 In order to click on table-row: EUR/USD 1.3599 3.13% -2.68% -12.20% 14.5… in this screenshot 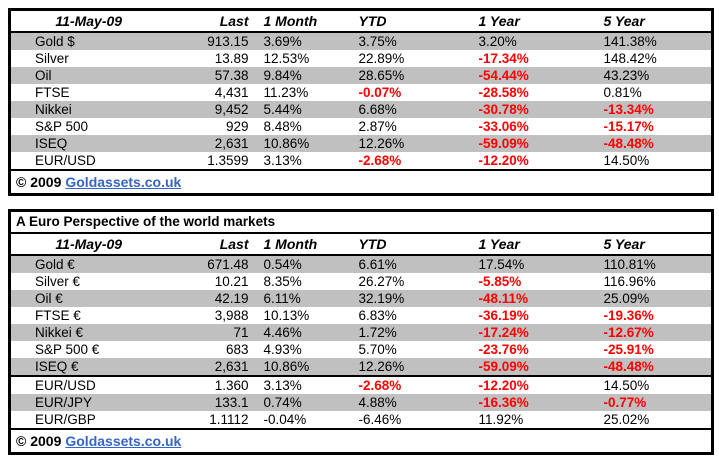, I will do `click(361, 161)`.